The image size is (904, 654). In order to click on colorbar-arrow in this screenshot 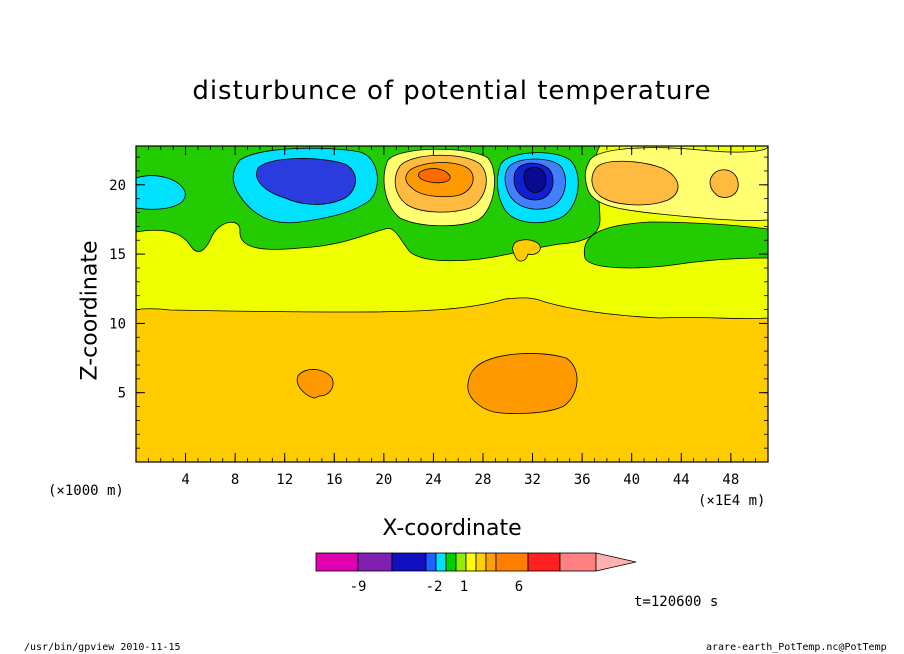, I will do `click(616, 562)`.